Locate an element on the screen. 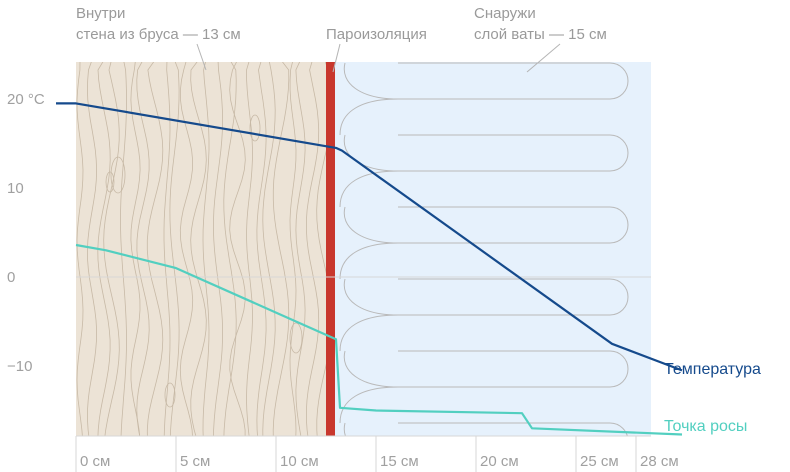  x-tick-label: 0 см is located at coordinates (95, 461).